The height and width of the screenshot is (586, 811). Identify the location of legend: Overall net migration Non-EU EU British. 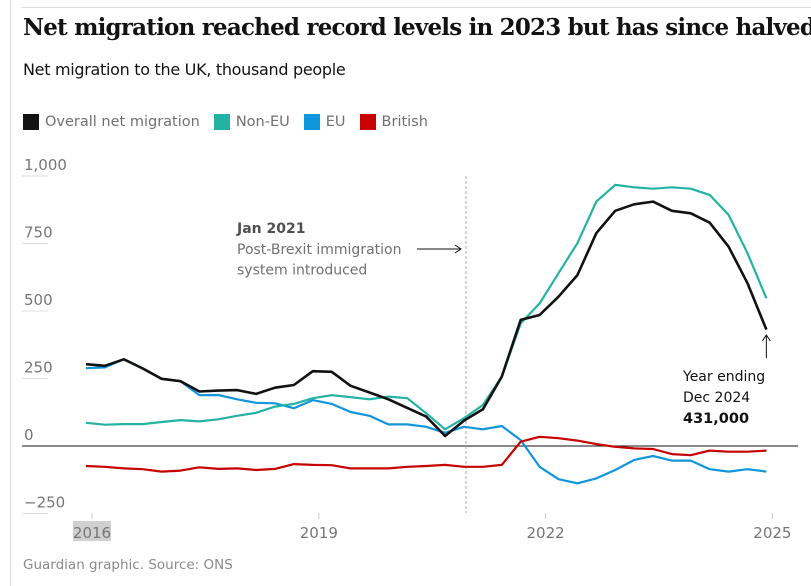
(225, 122).